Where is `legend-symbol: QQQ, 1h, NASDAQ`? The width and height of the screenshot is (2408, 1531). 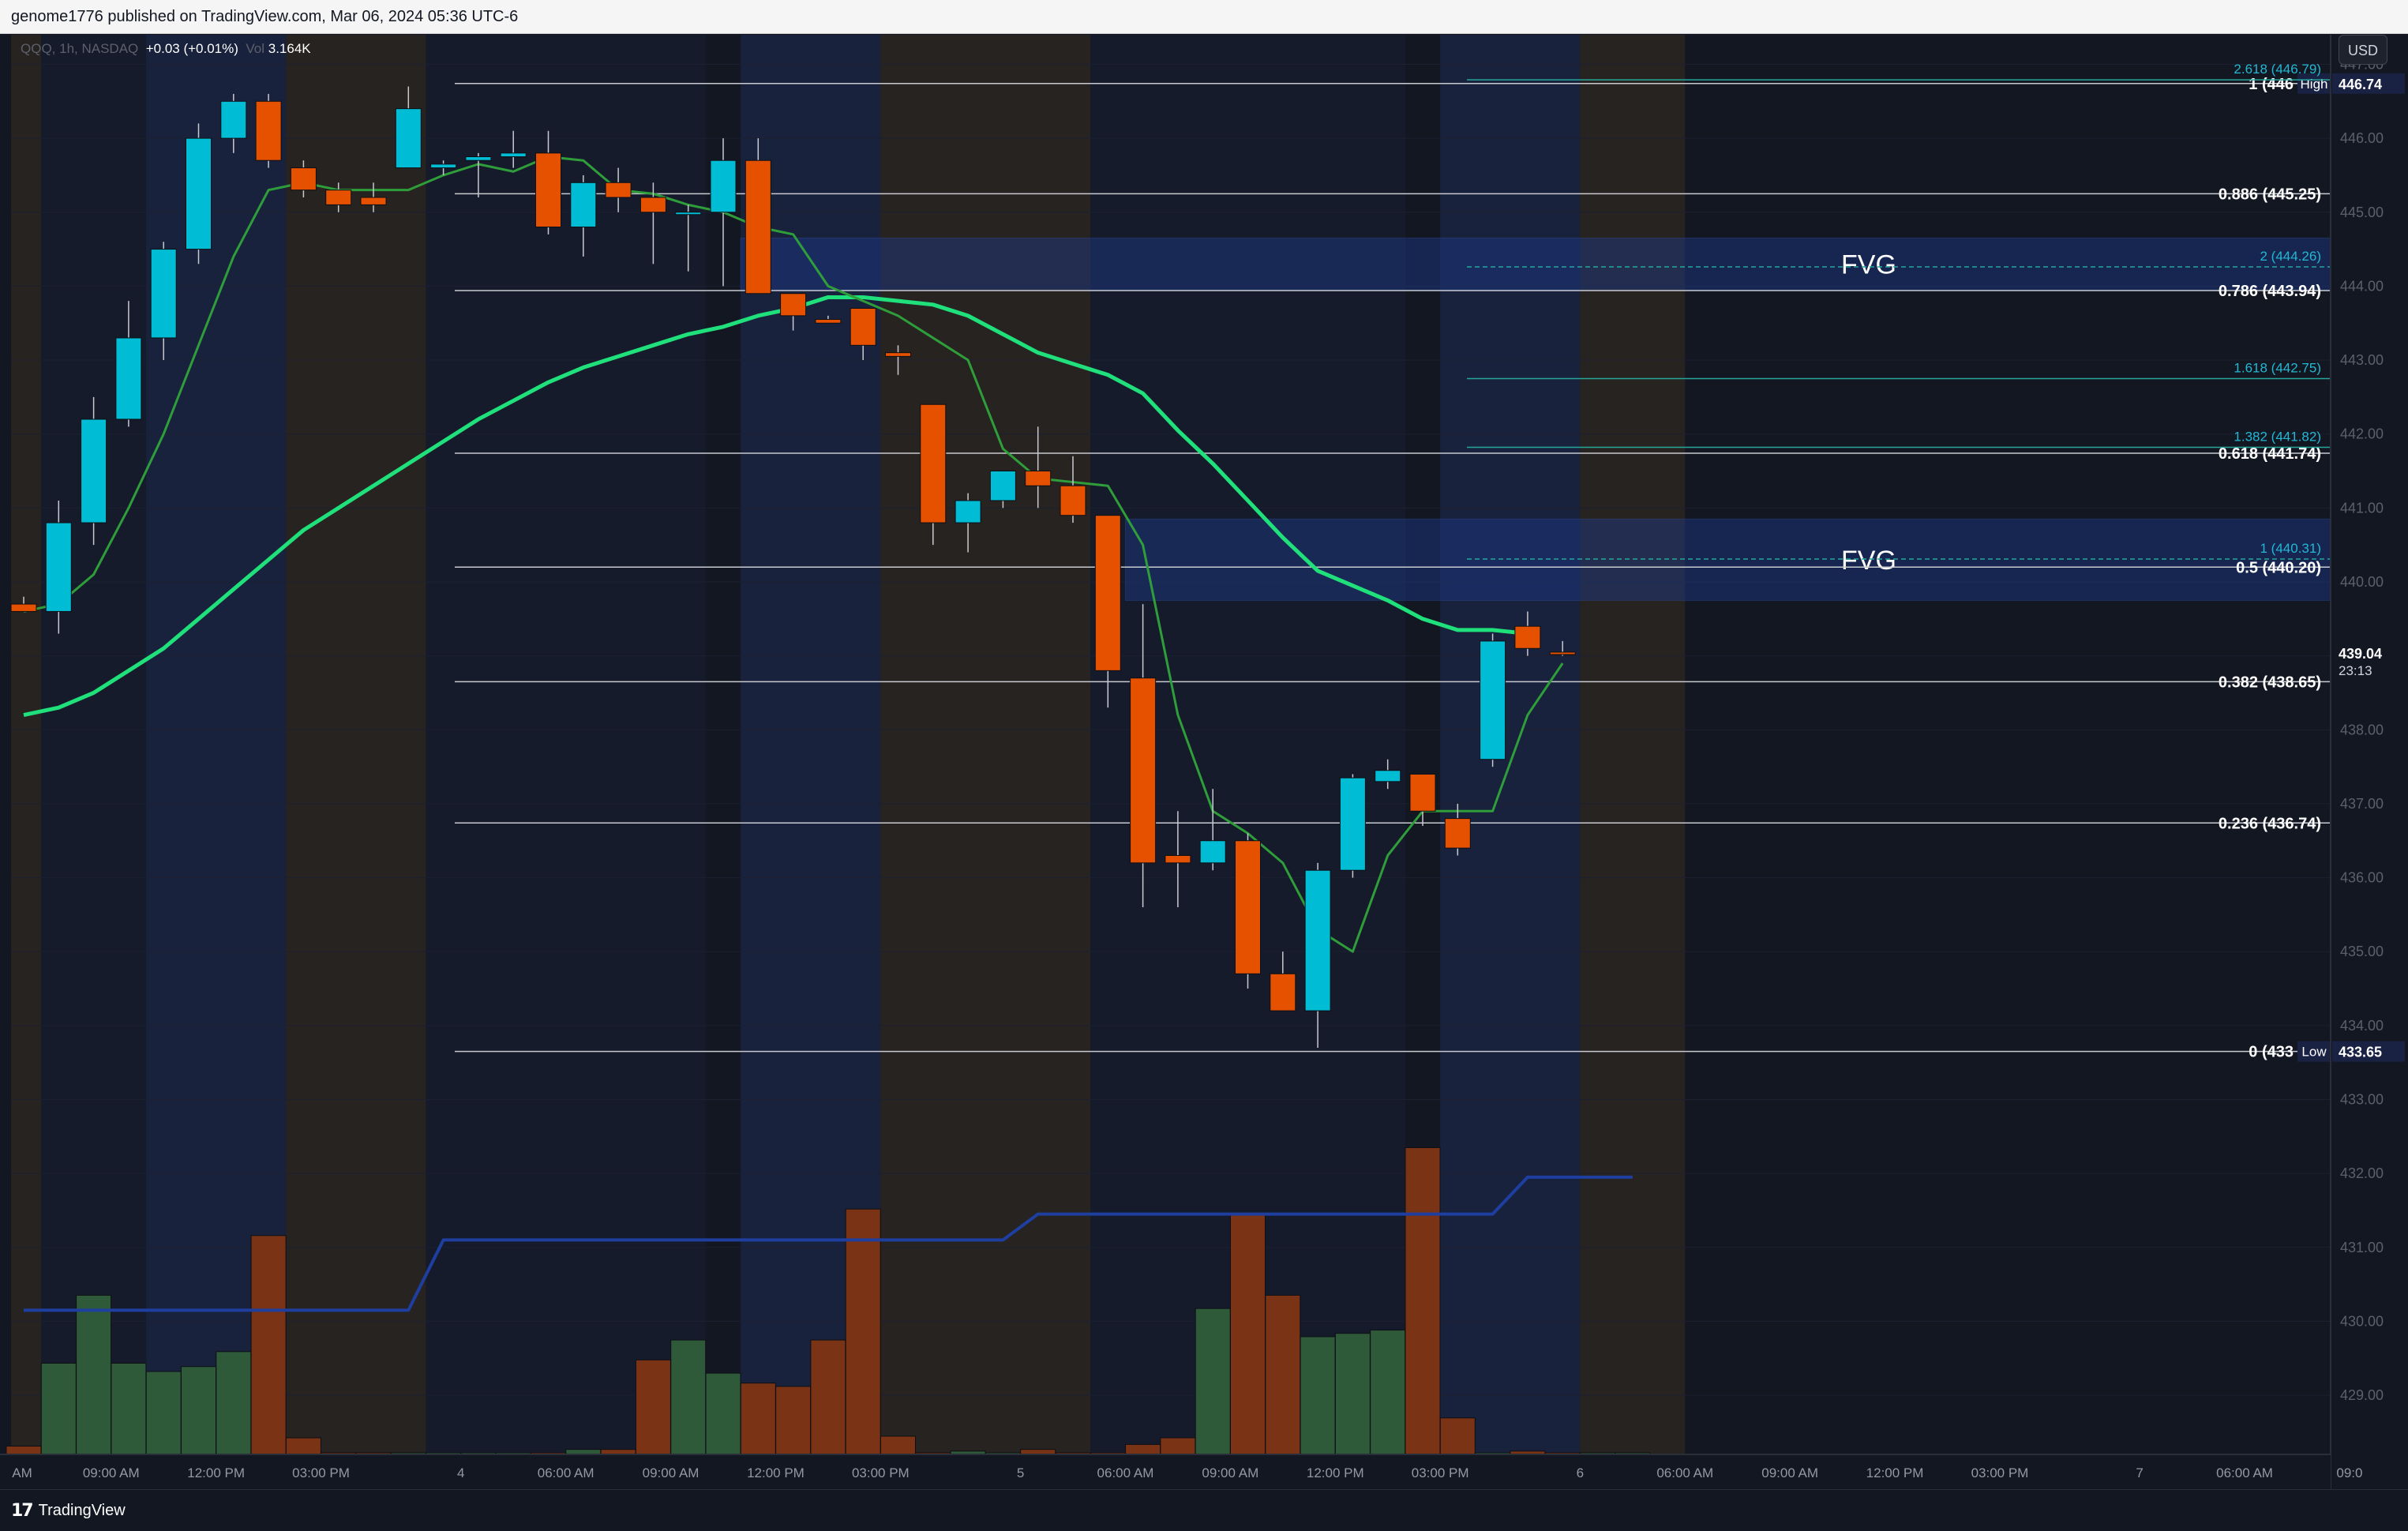
legend-symbol: QQQ, 1h, NASDAQ is located at coordinates (80, 48).